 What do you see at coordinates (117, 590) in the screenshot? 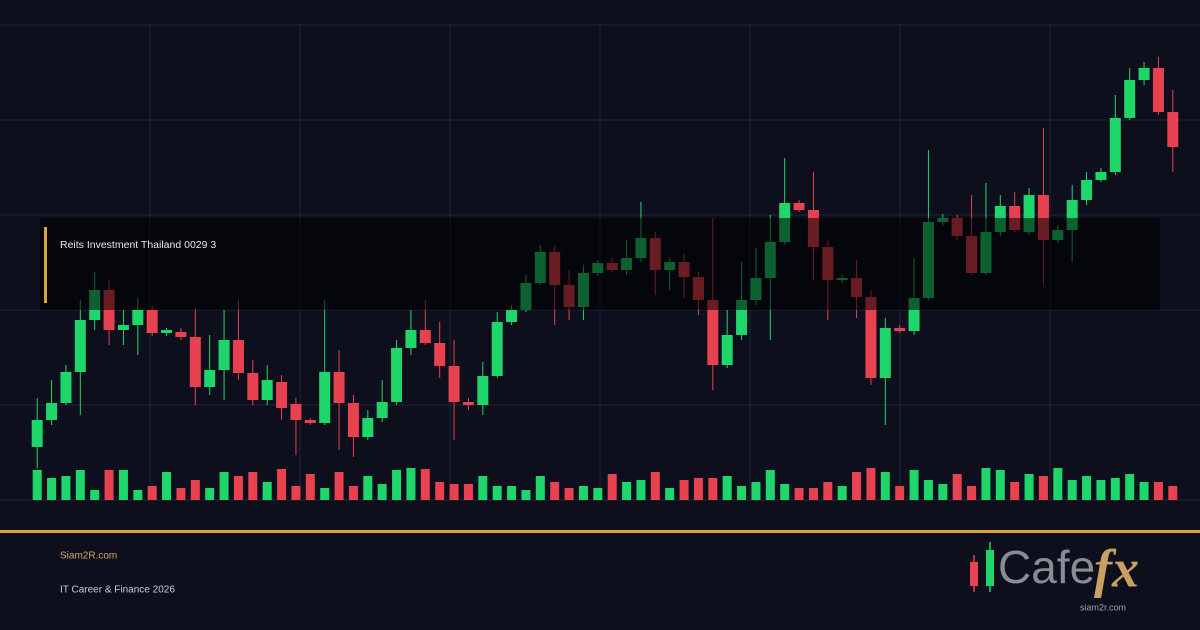
I see `footer-tagline: IT Career & Finance 2026` at bounding box center [117, 590].